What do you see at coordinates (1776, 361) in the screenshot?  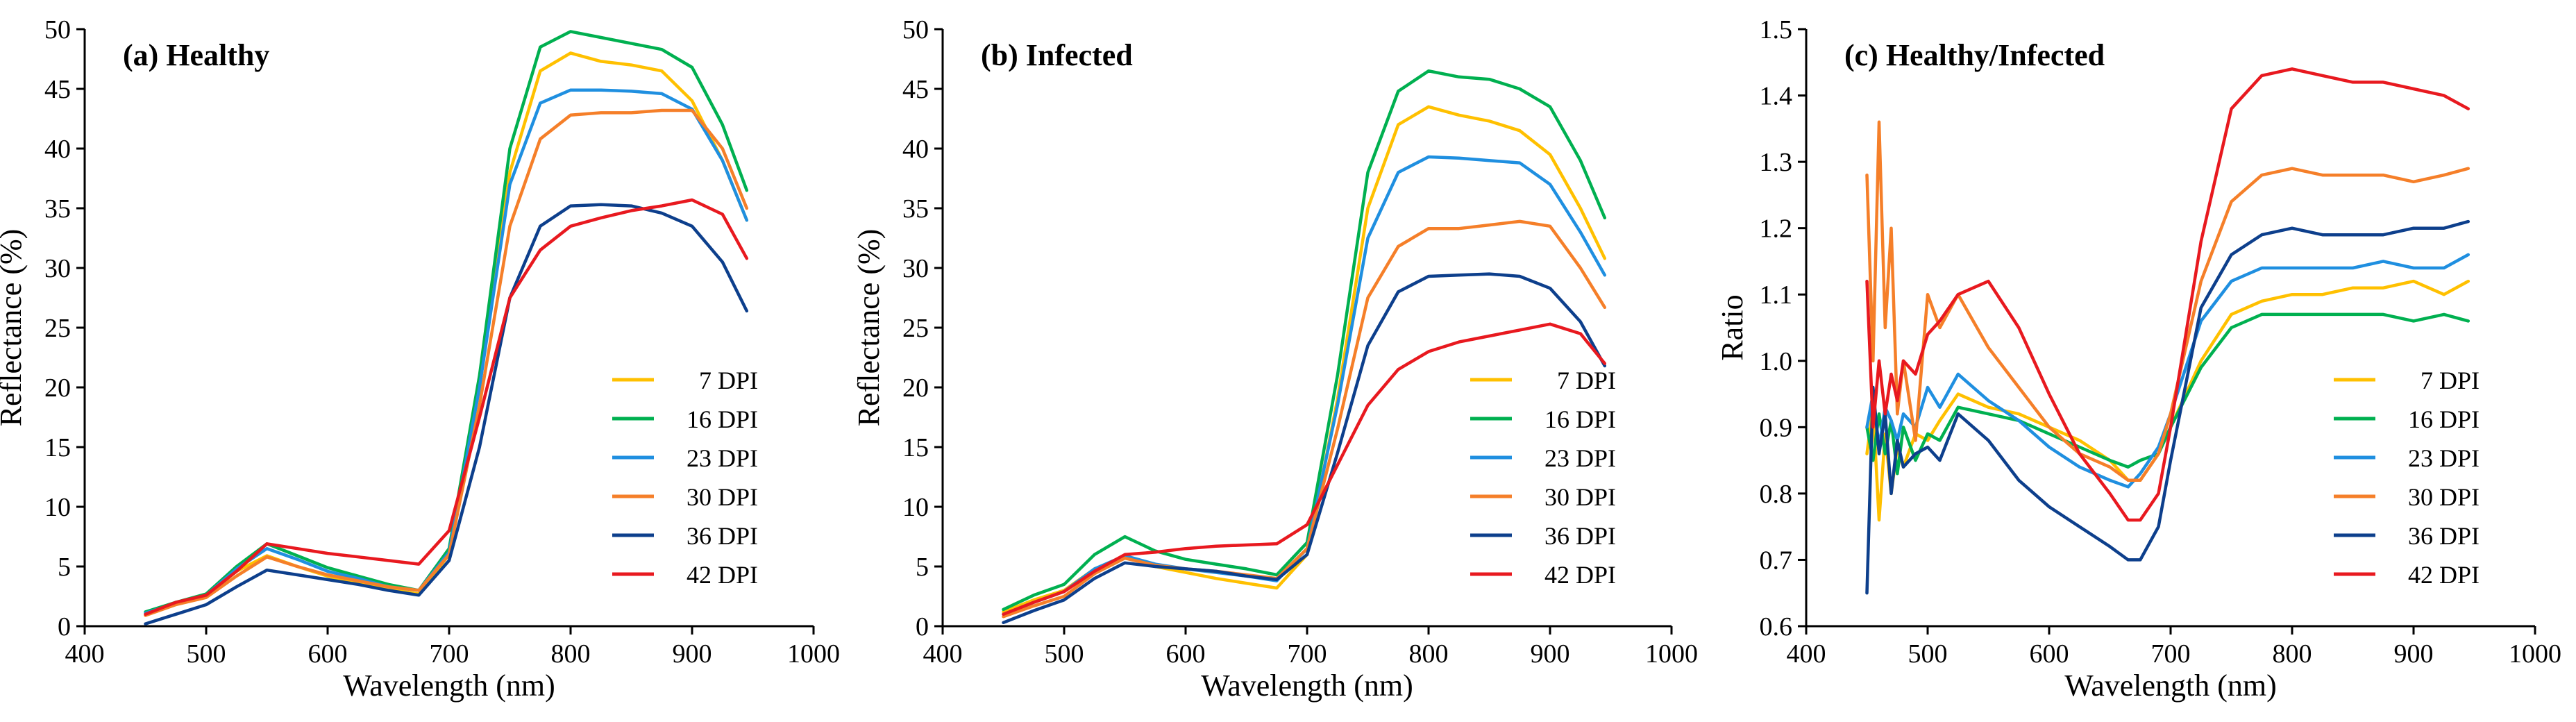 I see `y-tick-label: 1.0` at bounding box center [1776, 361].